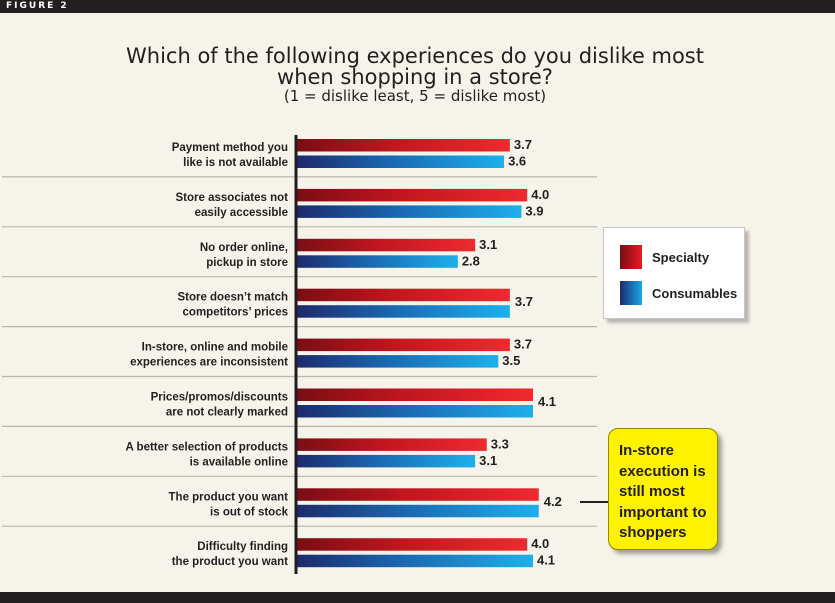 This screenshot has width=835, height=603. I want to click on value-label-consumables: 2.8, so click(471, 260).